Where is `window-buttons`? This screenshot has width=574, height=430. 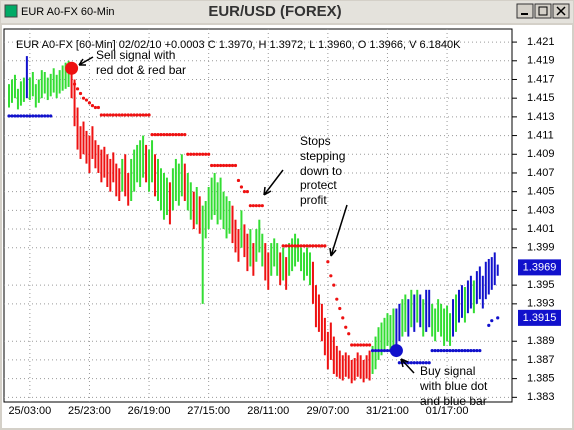
window-buttons is located at coordinates (543, 11).